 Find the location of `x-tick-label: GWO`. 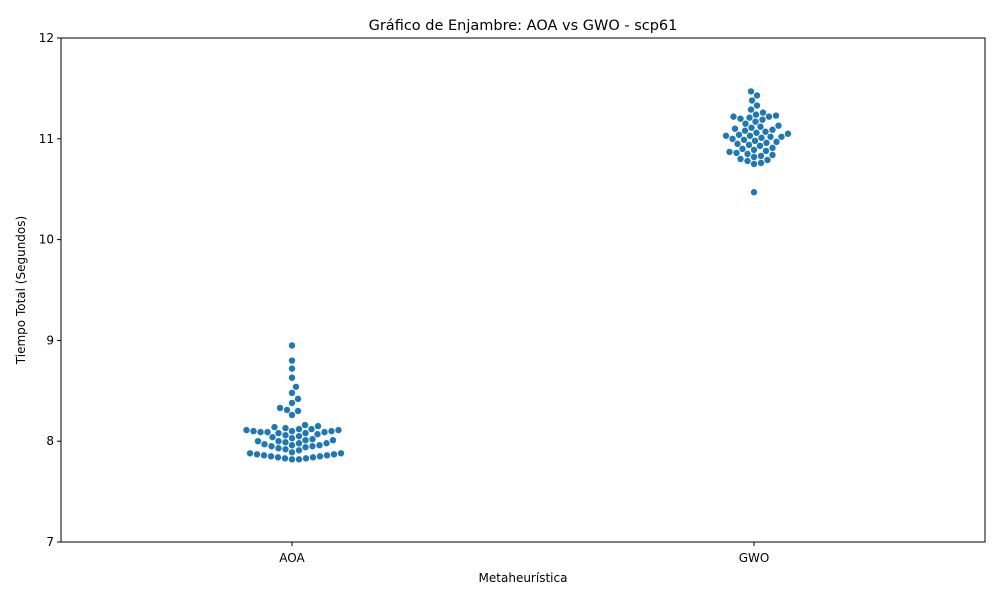

x-tick-label: GWO is located at coordinates (754, 558).